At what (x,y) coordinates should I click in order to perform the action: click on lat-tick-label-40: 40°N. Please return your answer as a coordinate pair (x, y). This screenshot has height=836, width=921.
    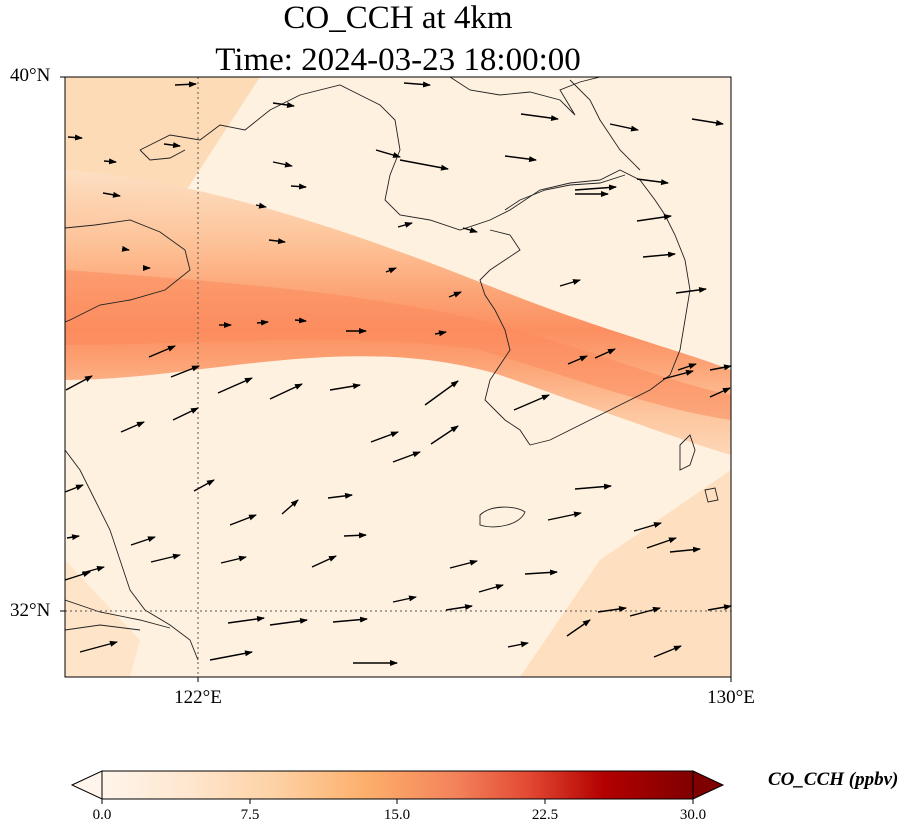
    Looking at the image, I should click on (30, 75).